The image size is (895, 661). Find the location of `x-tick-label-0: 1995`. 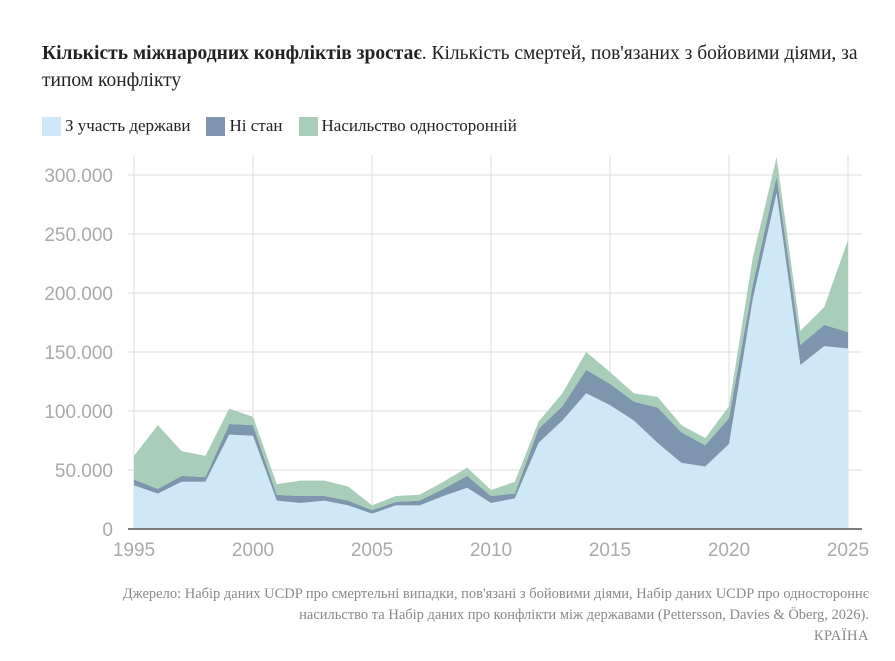

x-tick-label-0: 1995 is located at coordinates (134, 550).